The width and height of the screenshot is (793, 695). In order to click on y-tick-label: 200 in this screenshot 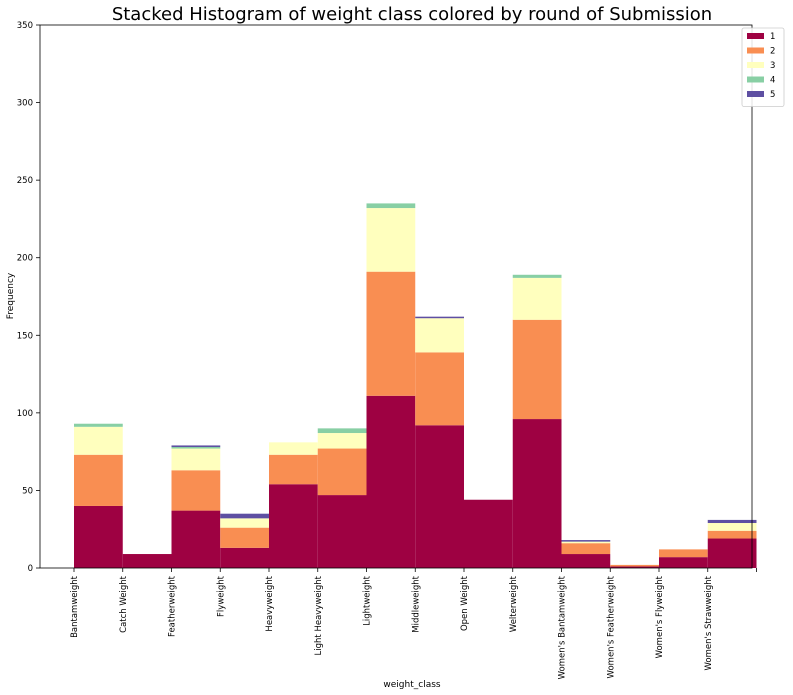, I will do `click(25, 259)`.